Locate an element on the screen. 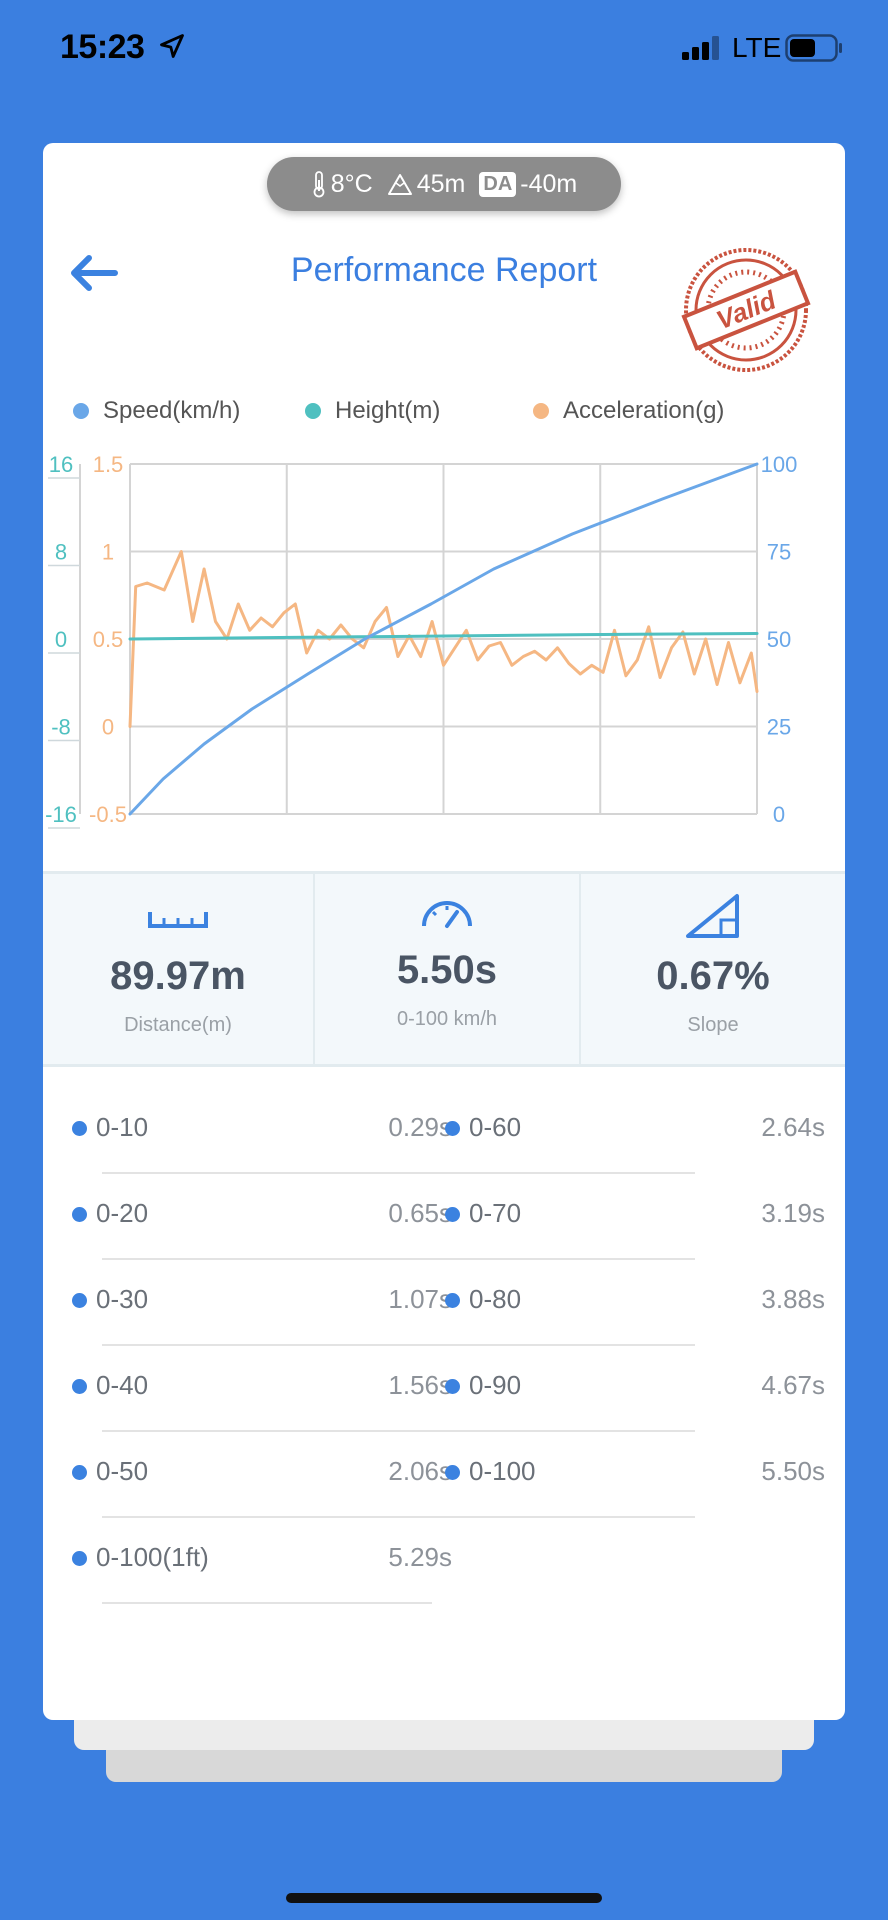  split-value: 0.65s is located at coordinates (420, 1213).